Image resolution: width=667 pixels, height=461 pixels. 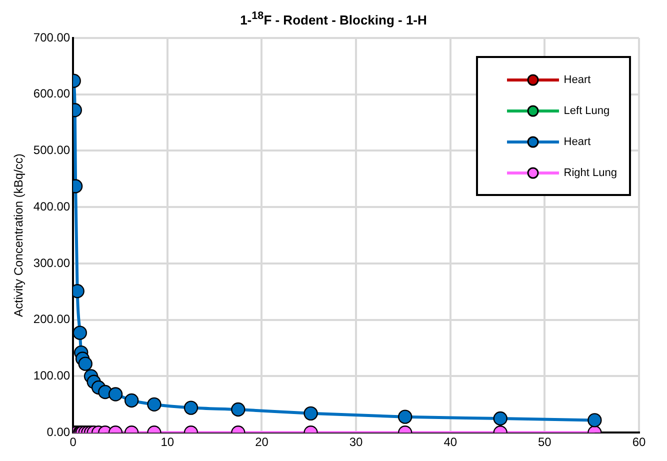 What do you see at coordinates (51, 37) in the screenshot?
I see `y-tick-label: 700.00` at bounding box center [51, 37].